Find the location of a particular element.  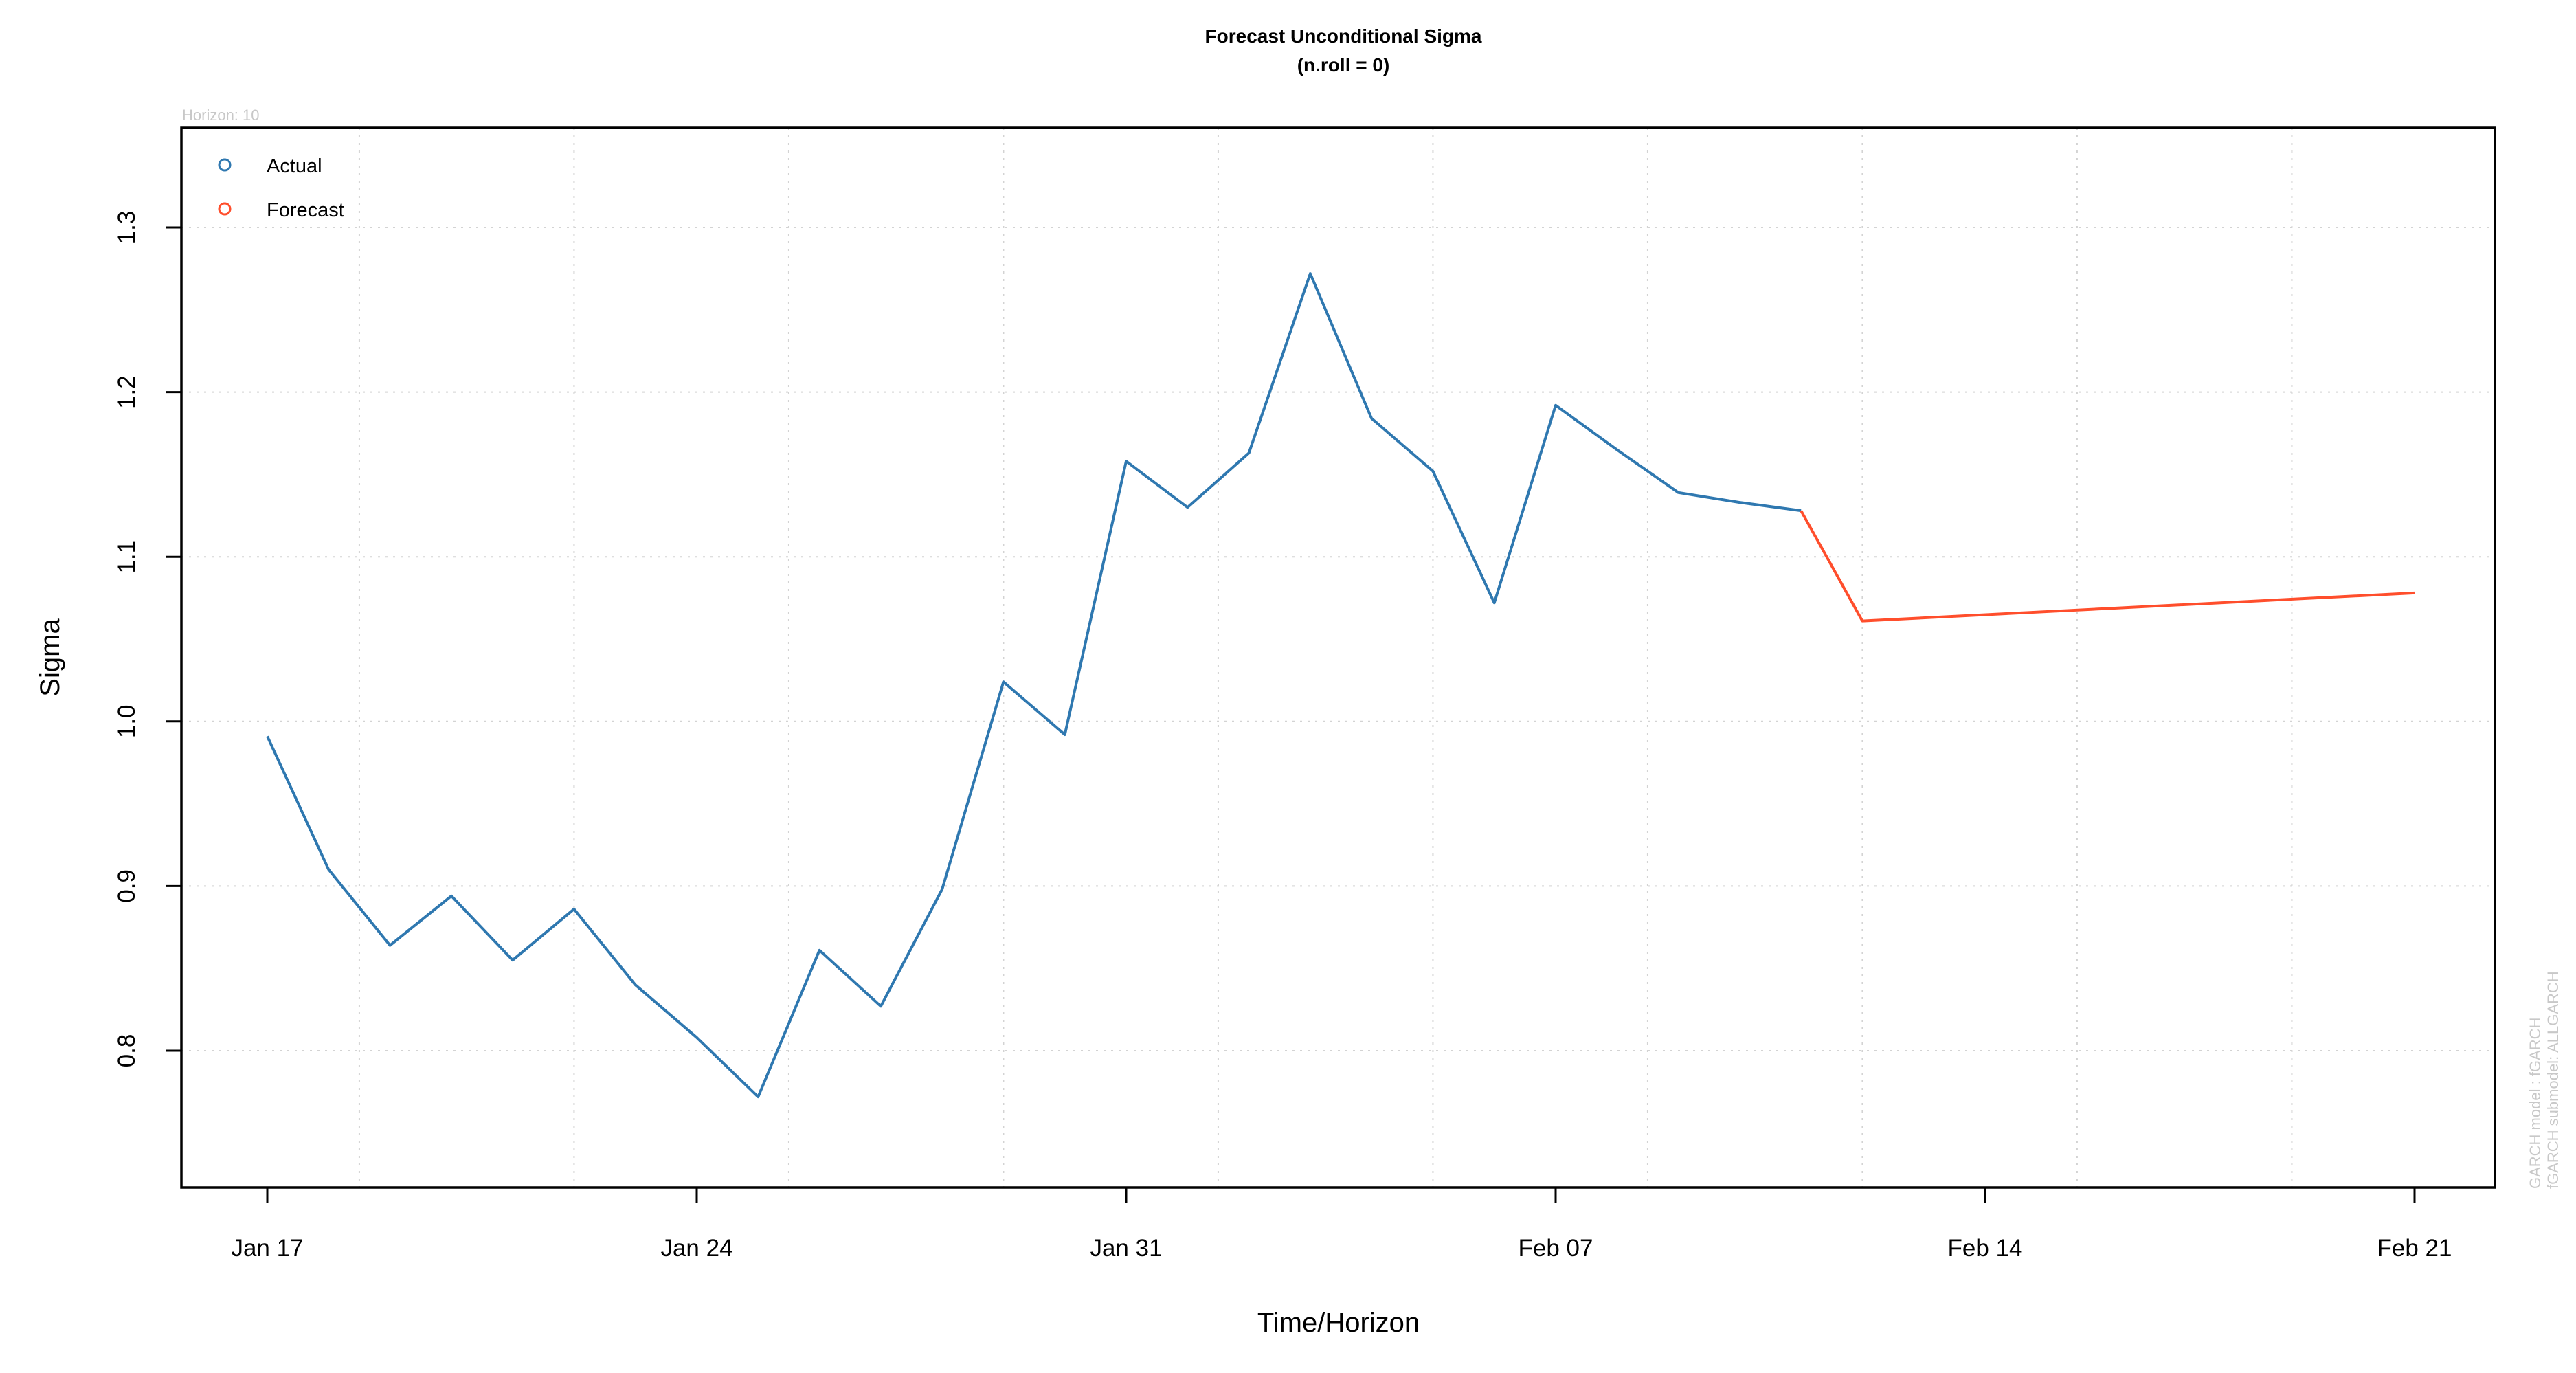

y-tick-label-4: 1.2 is located at coordinates (126, 392).